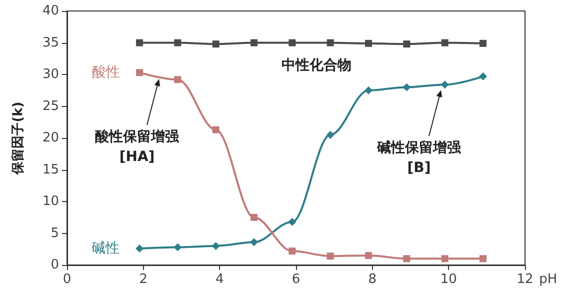 This screenshot has width=576, height=294. Describe the element at coordinates (548, 279) in the screenshot. I see `x-axis-title: pH` at that location.